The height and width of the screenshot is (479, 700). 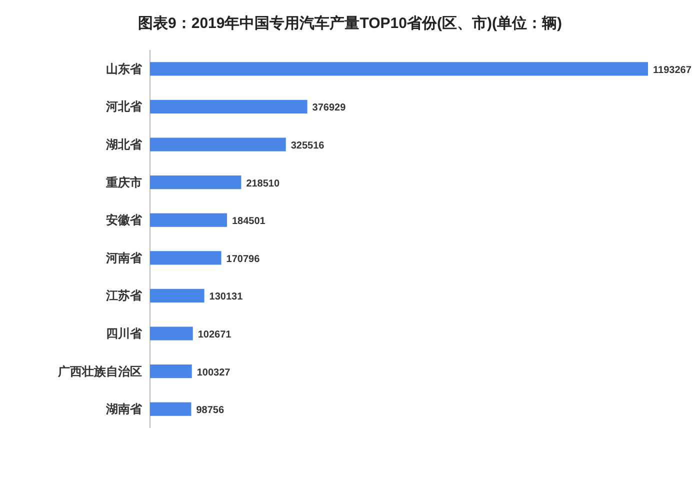 What do you see at coordinates (124, 333) in the screenshot?
I see `y-tick-label: 四川省` at bounding box center [124, 333].